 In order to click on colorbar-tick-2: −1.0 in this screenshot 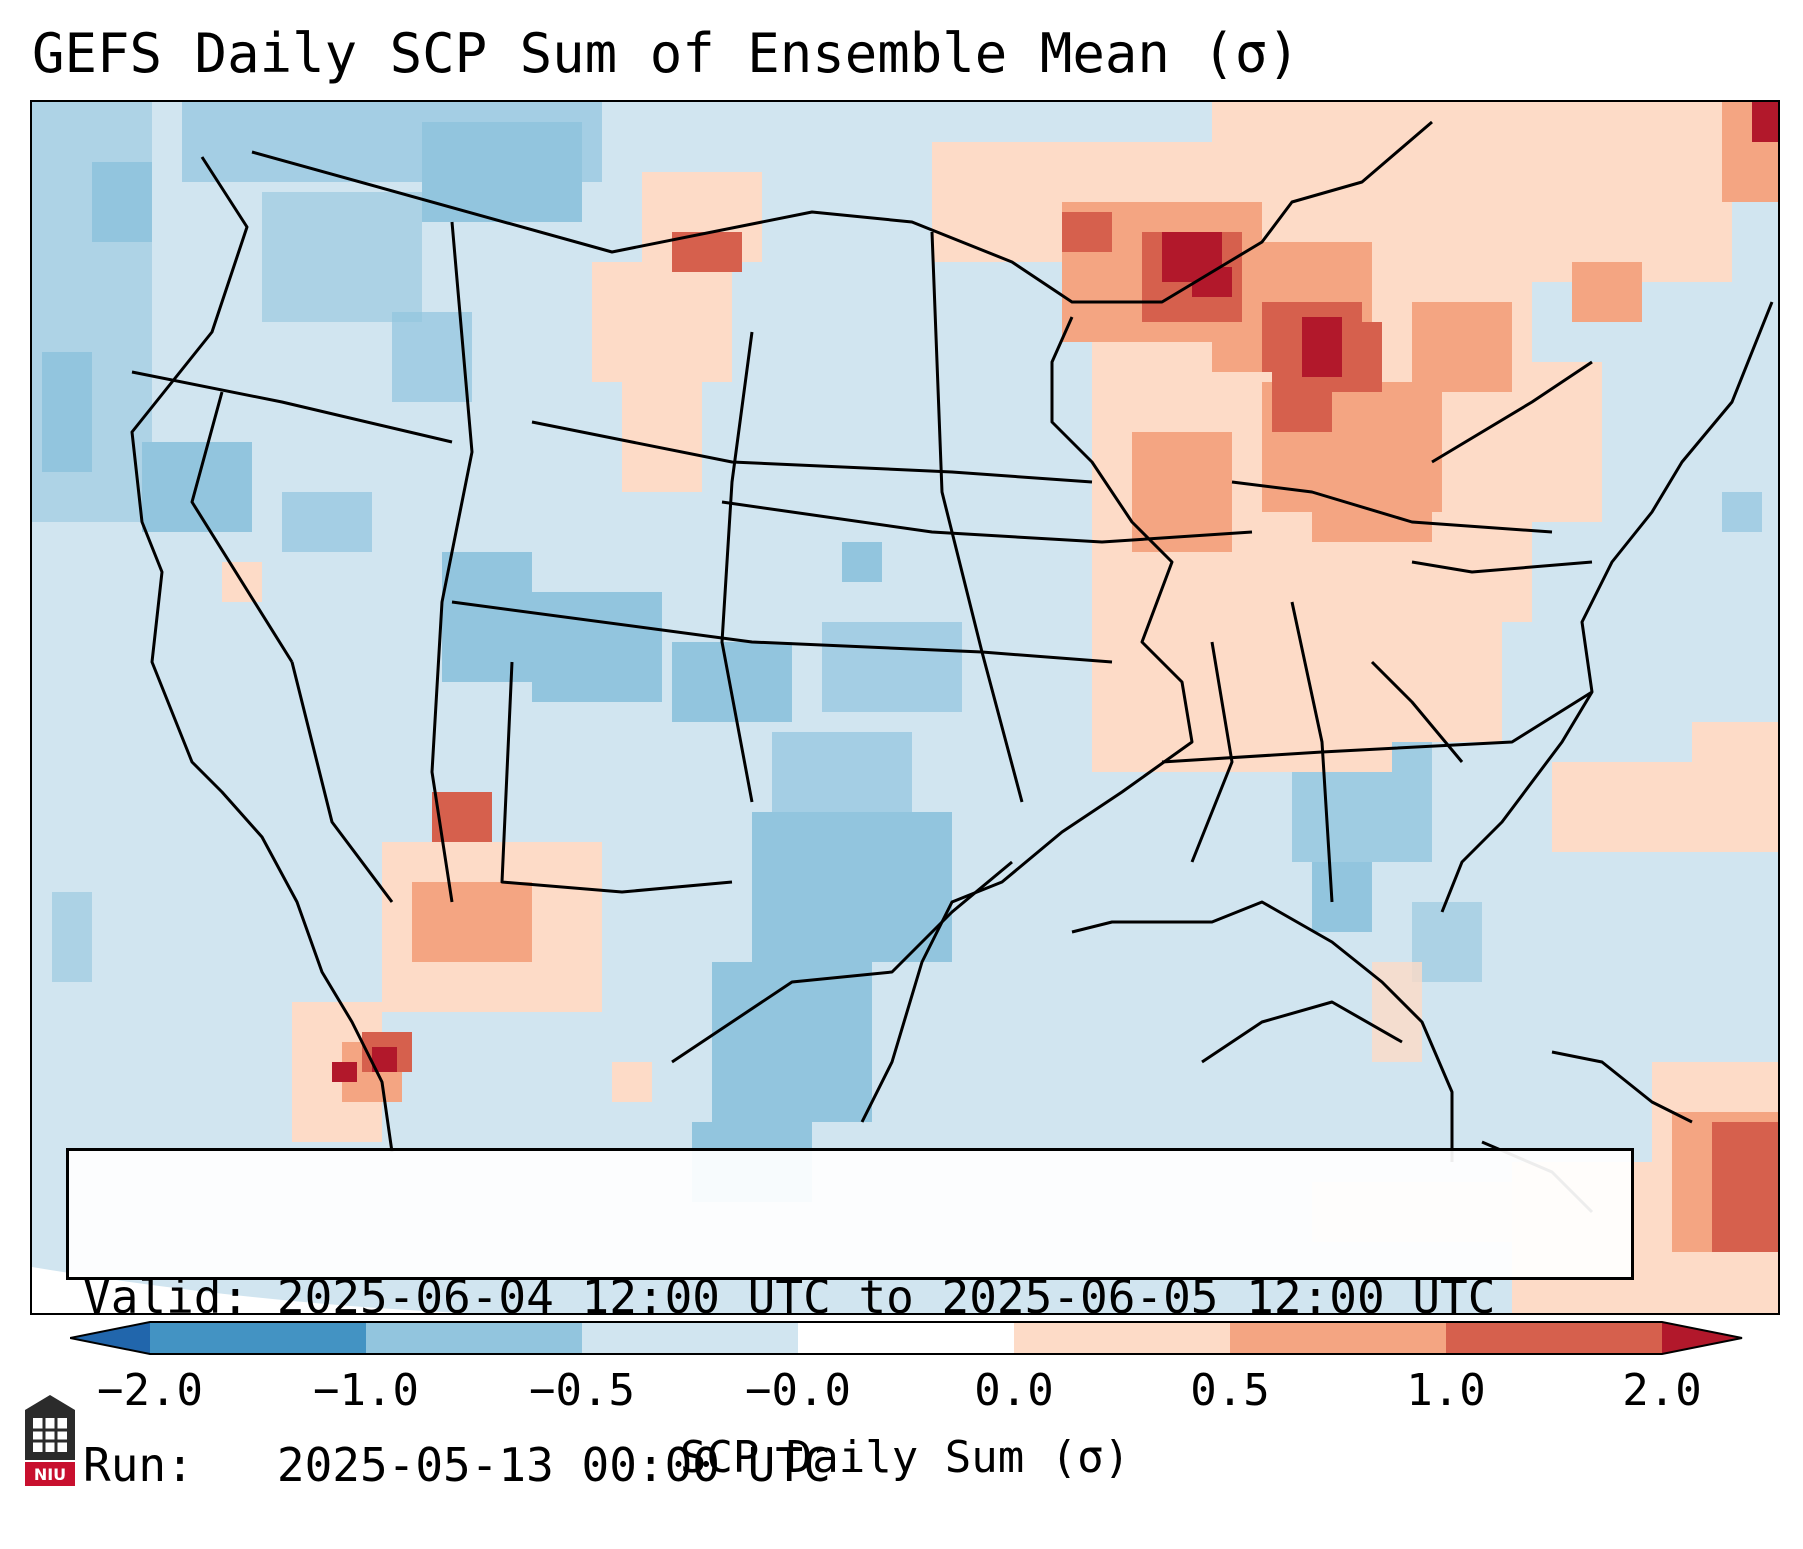, I will do `click(366, 1390)`.